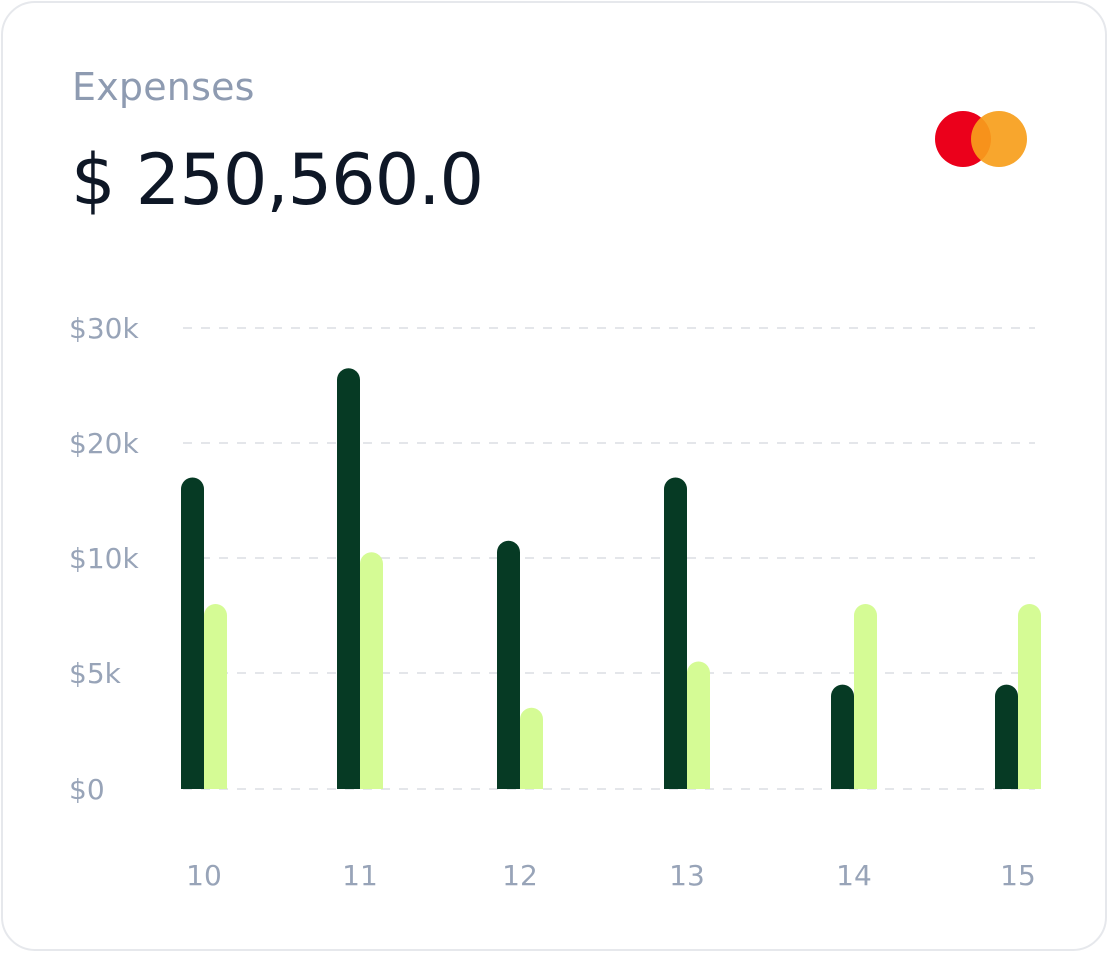 This screenshot has width=1110, height=954. What do you see at coordinates (1018, 875) in the screenshot?
I see `x-tick-label: 15` at bounding box center [1018, 875].